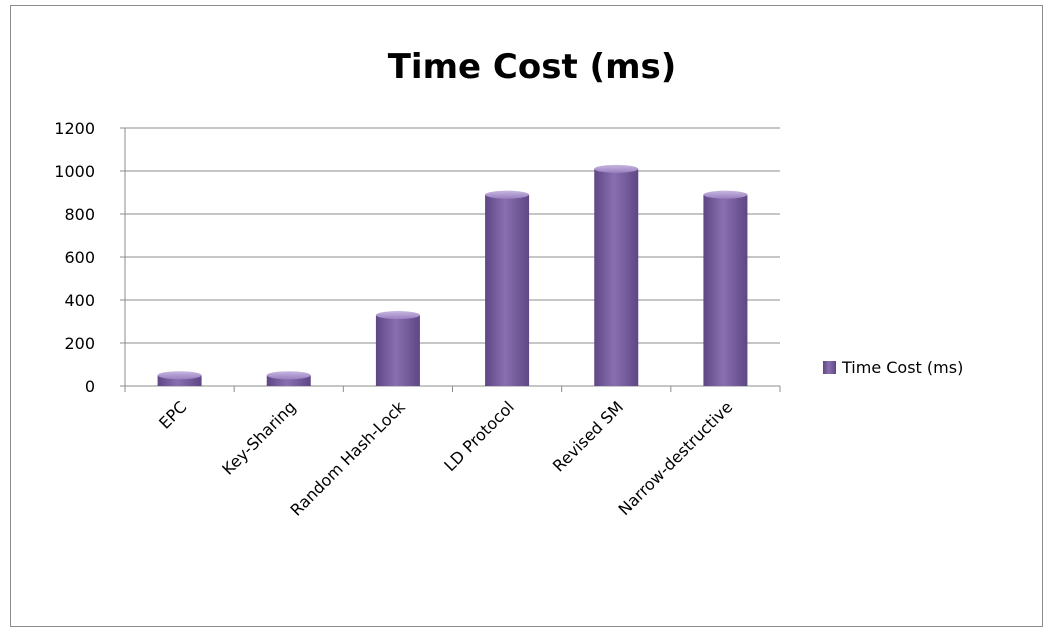 Image resolution: width=1049 pixels, height=631 pixels. I want to click on chart-title: Time Cost (ms), so click(532, 67).